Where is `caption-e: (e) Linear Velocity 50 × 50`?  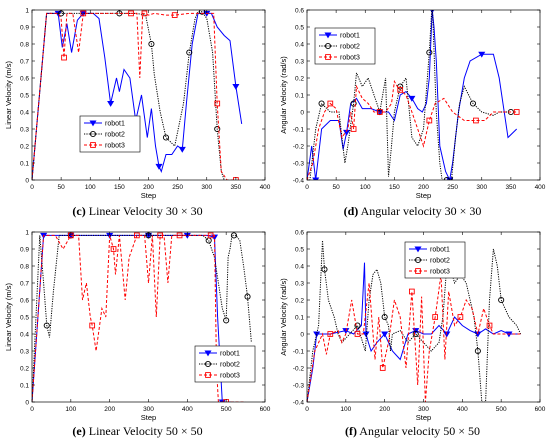 caption-e: (e) Linear Velocity 50 × 50 is located at coordinates (137, 431).